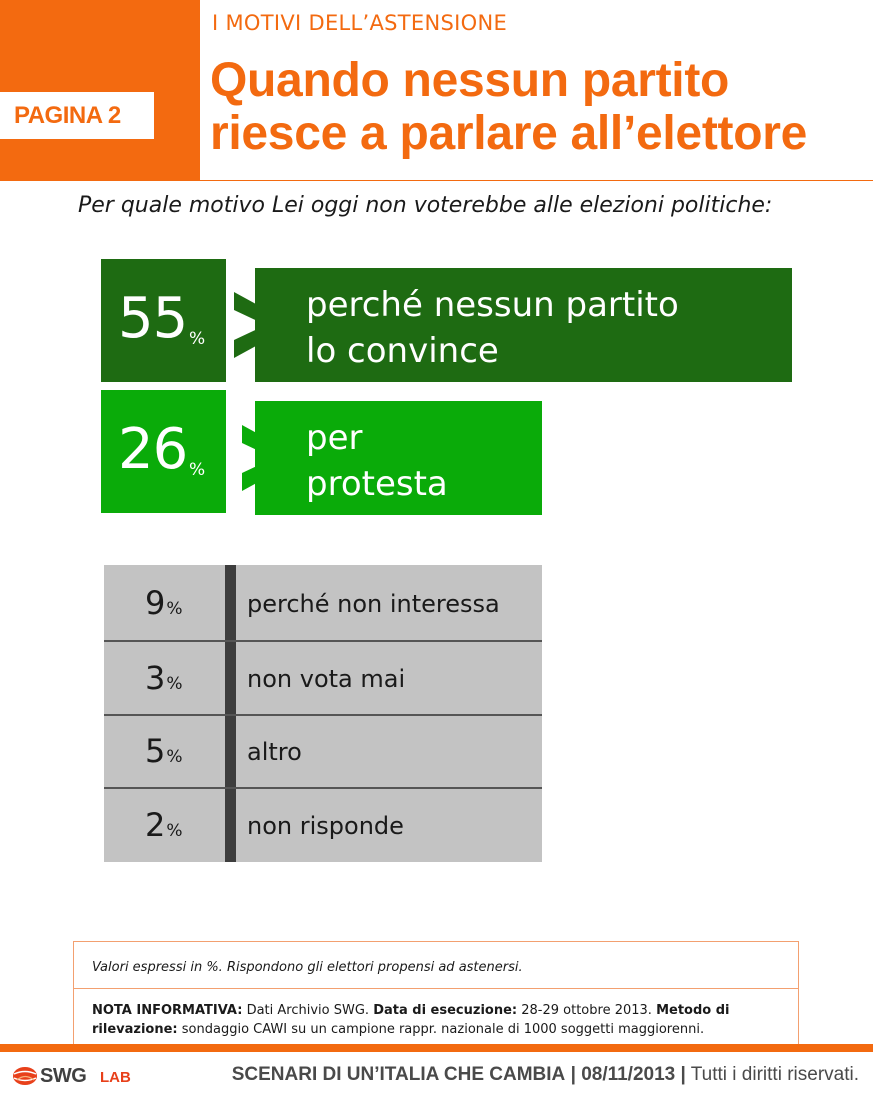  I want to click on highlight-label-2: per protesta, so click(377, 461).